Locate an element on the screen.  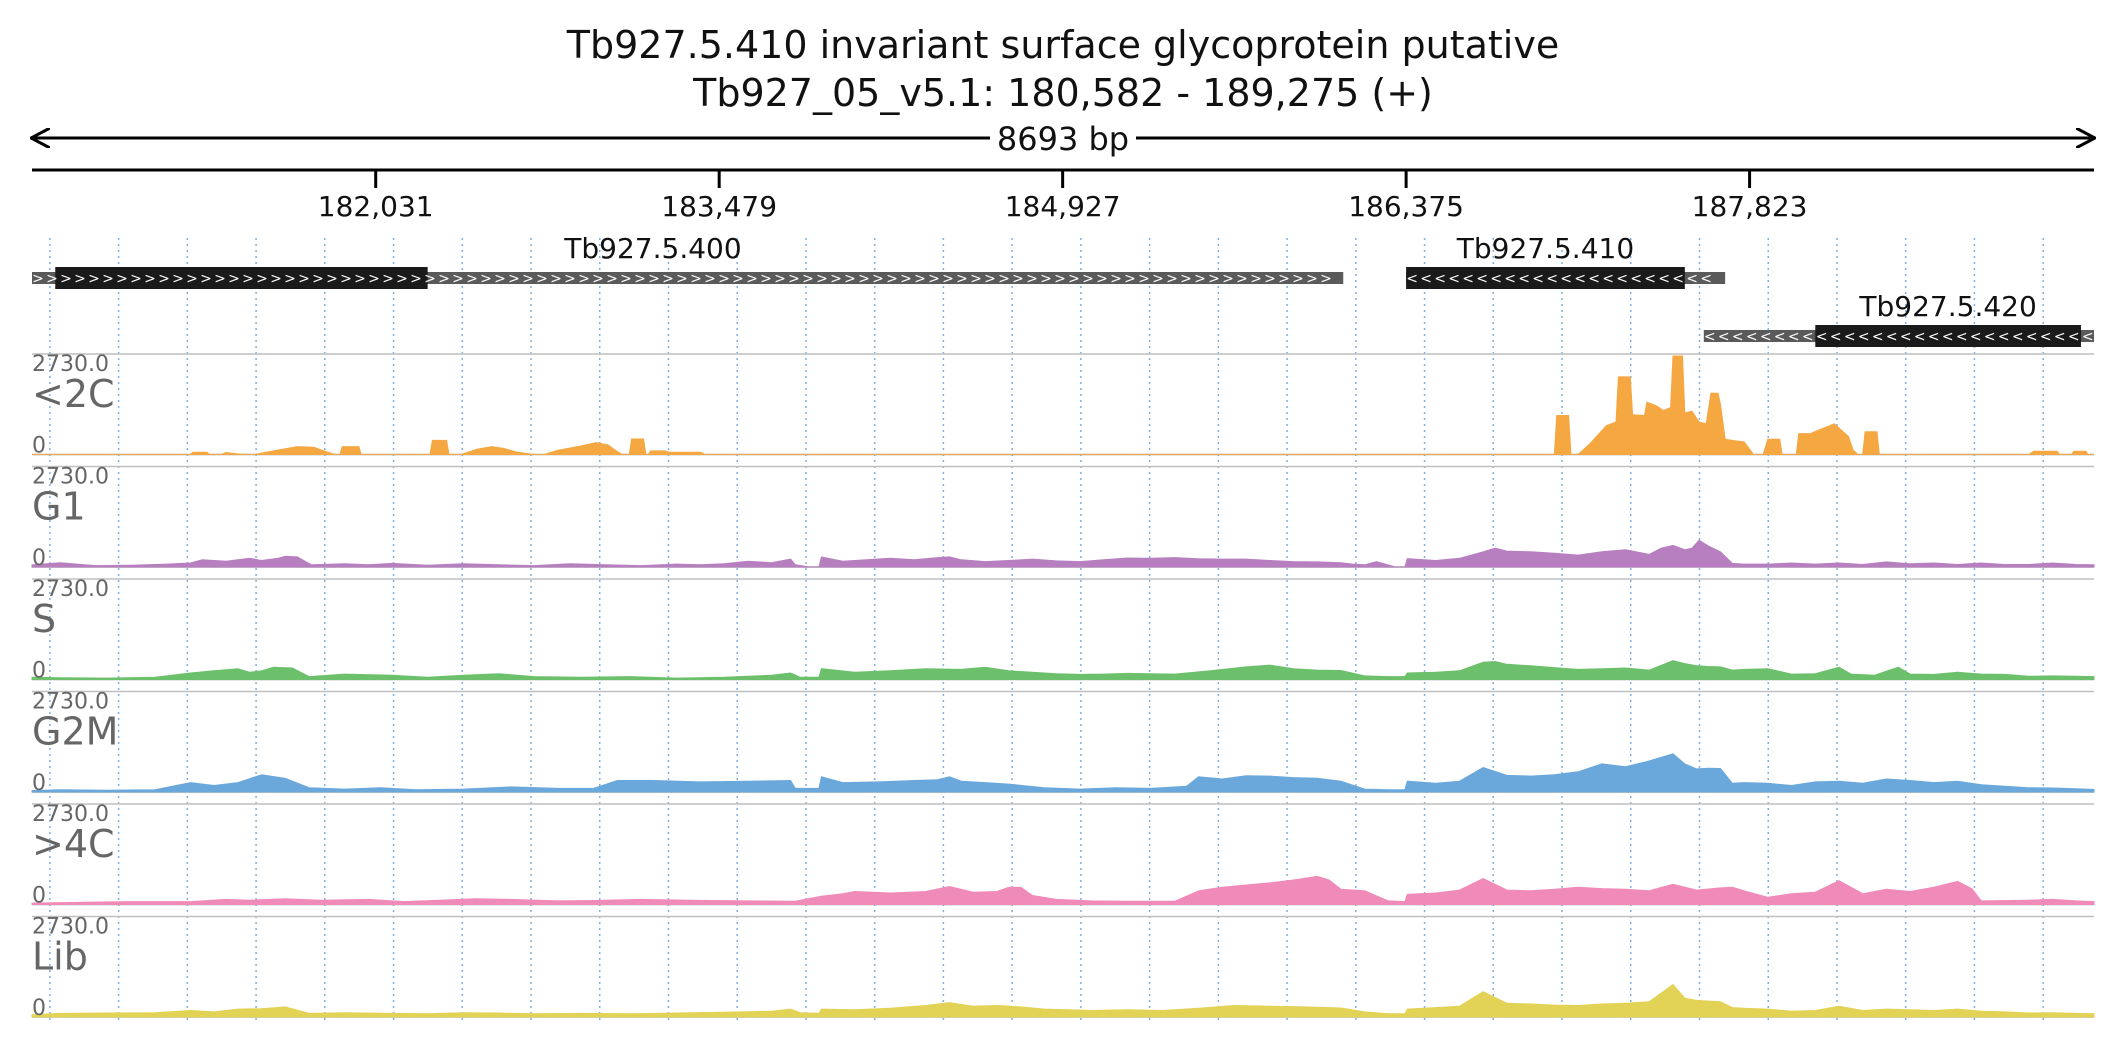
gene-label: Tb927.5.410 is located at coordinates (1545, 248).